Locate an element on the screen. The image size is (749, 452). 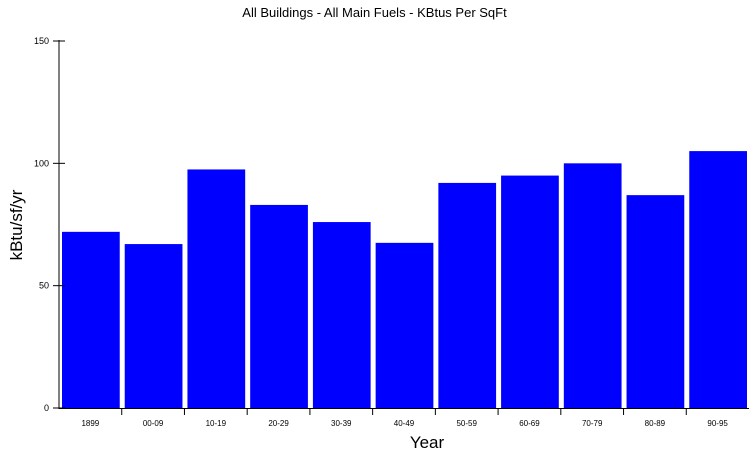
x-tick-label: 30-39 is located at coordinates (341, 423).